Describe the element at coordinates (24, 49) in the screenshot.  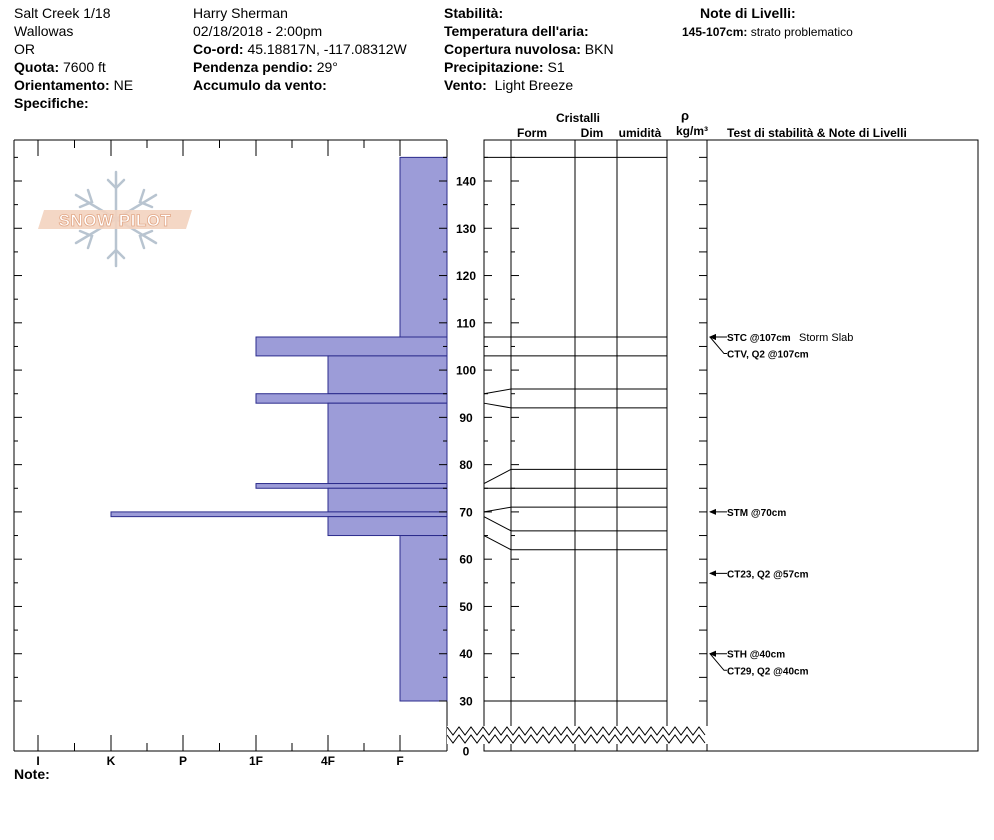
I see `site-state: OR` at that location.